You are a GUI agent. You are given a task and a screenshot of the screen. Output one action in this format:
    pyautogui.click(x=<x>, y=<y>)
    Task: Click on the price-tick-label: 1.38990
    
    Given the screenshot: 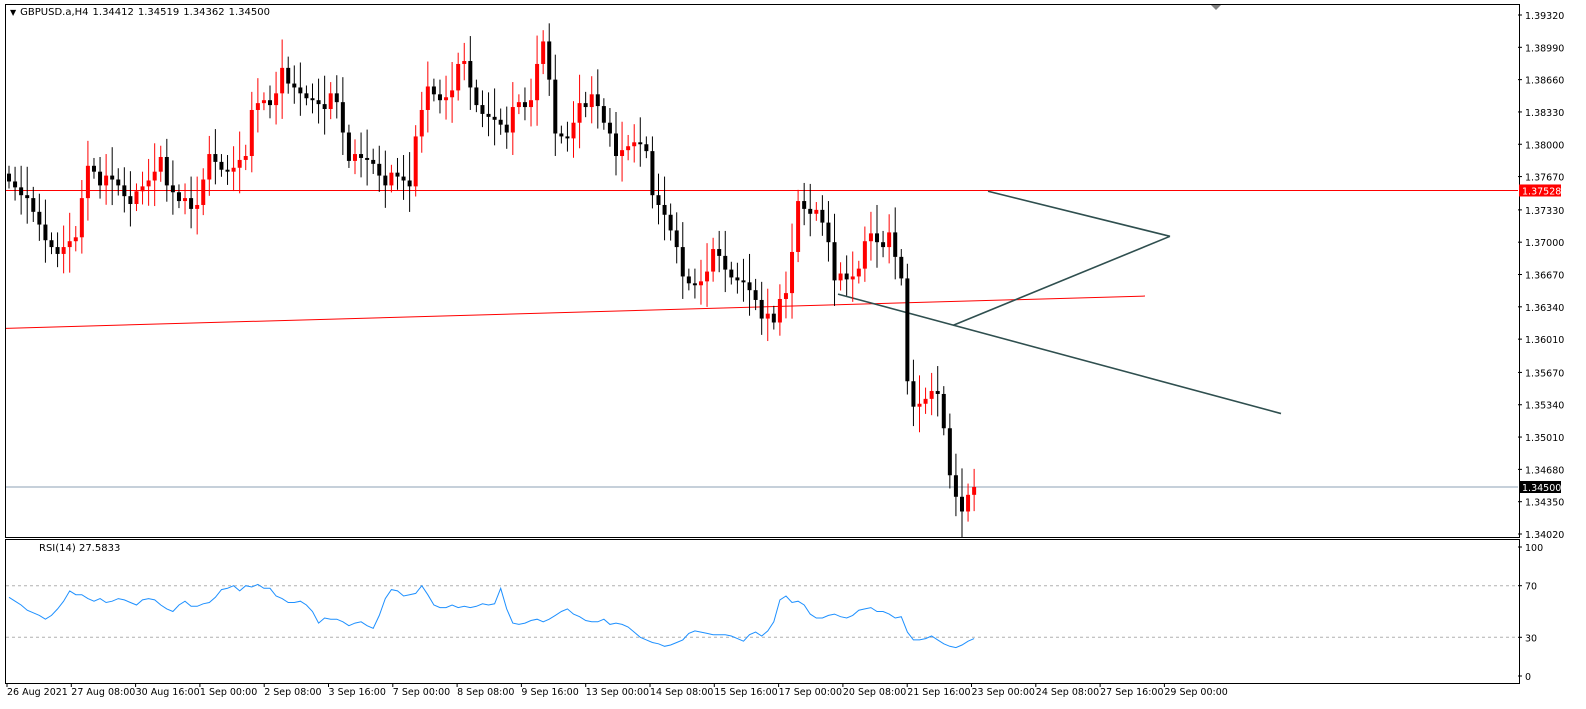 What is the action you would take?
    pyautogui.click(x=1544, y=48)
    